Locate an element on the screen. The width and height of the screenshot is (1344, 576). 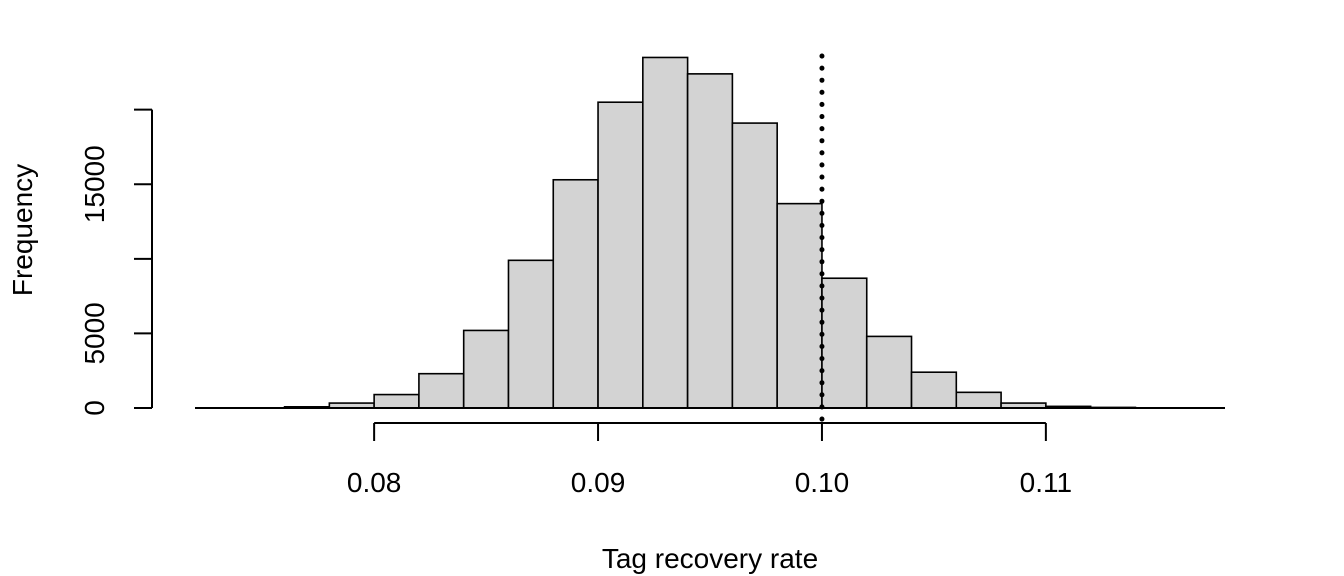
x-tick-label: 0.09 is located at coordinates (598, 482).